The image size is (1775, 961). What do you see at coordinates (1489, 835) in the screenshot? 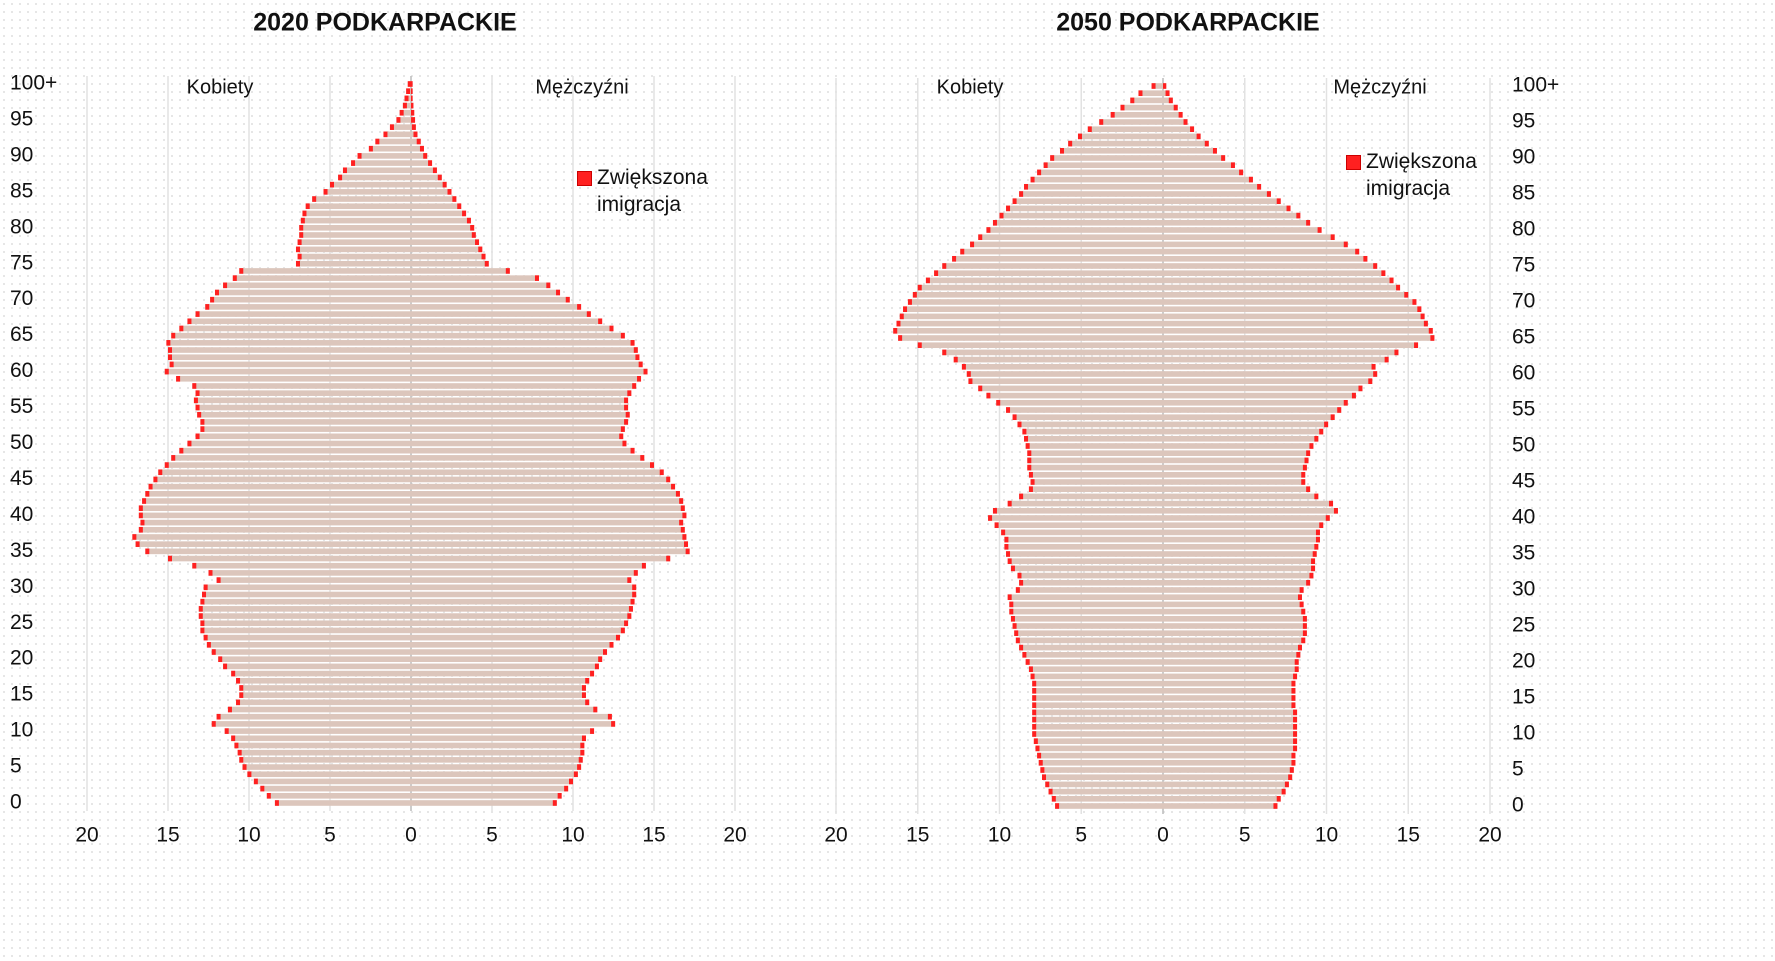
I see `x-tick-label: 20` at bounding box center [1489, 835].